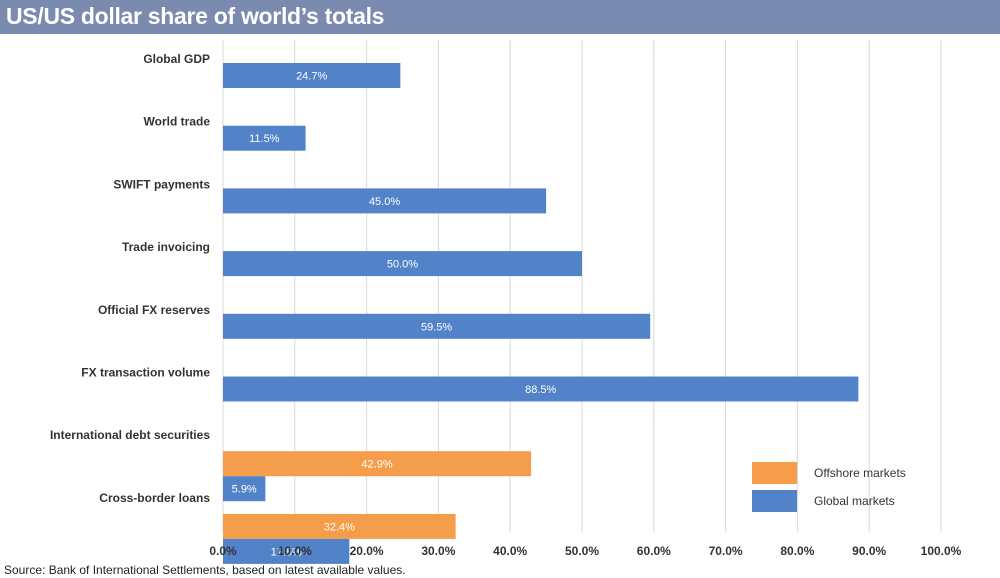 This screenshot has height=578, width=1000. I want to click on data-label-global: 11.5%, so click(264, 139).